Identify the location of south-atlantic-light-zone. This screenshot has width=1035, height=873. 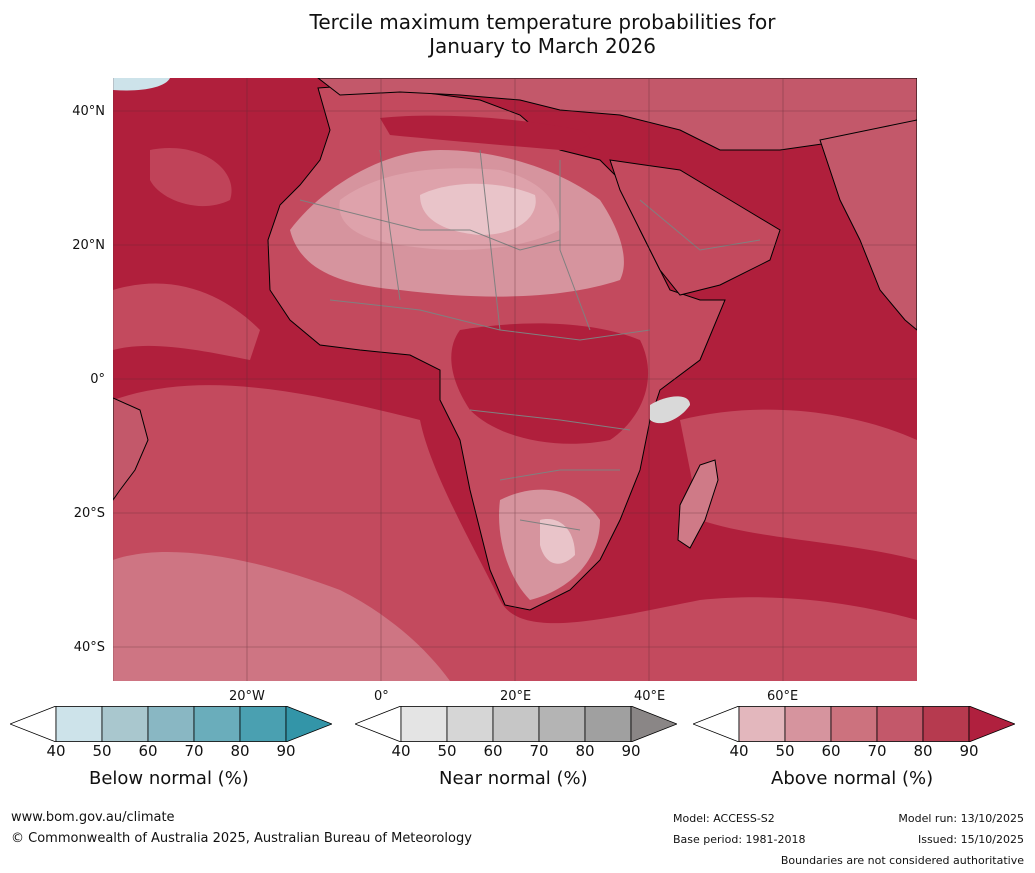
(281, 616).